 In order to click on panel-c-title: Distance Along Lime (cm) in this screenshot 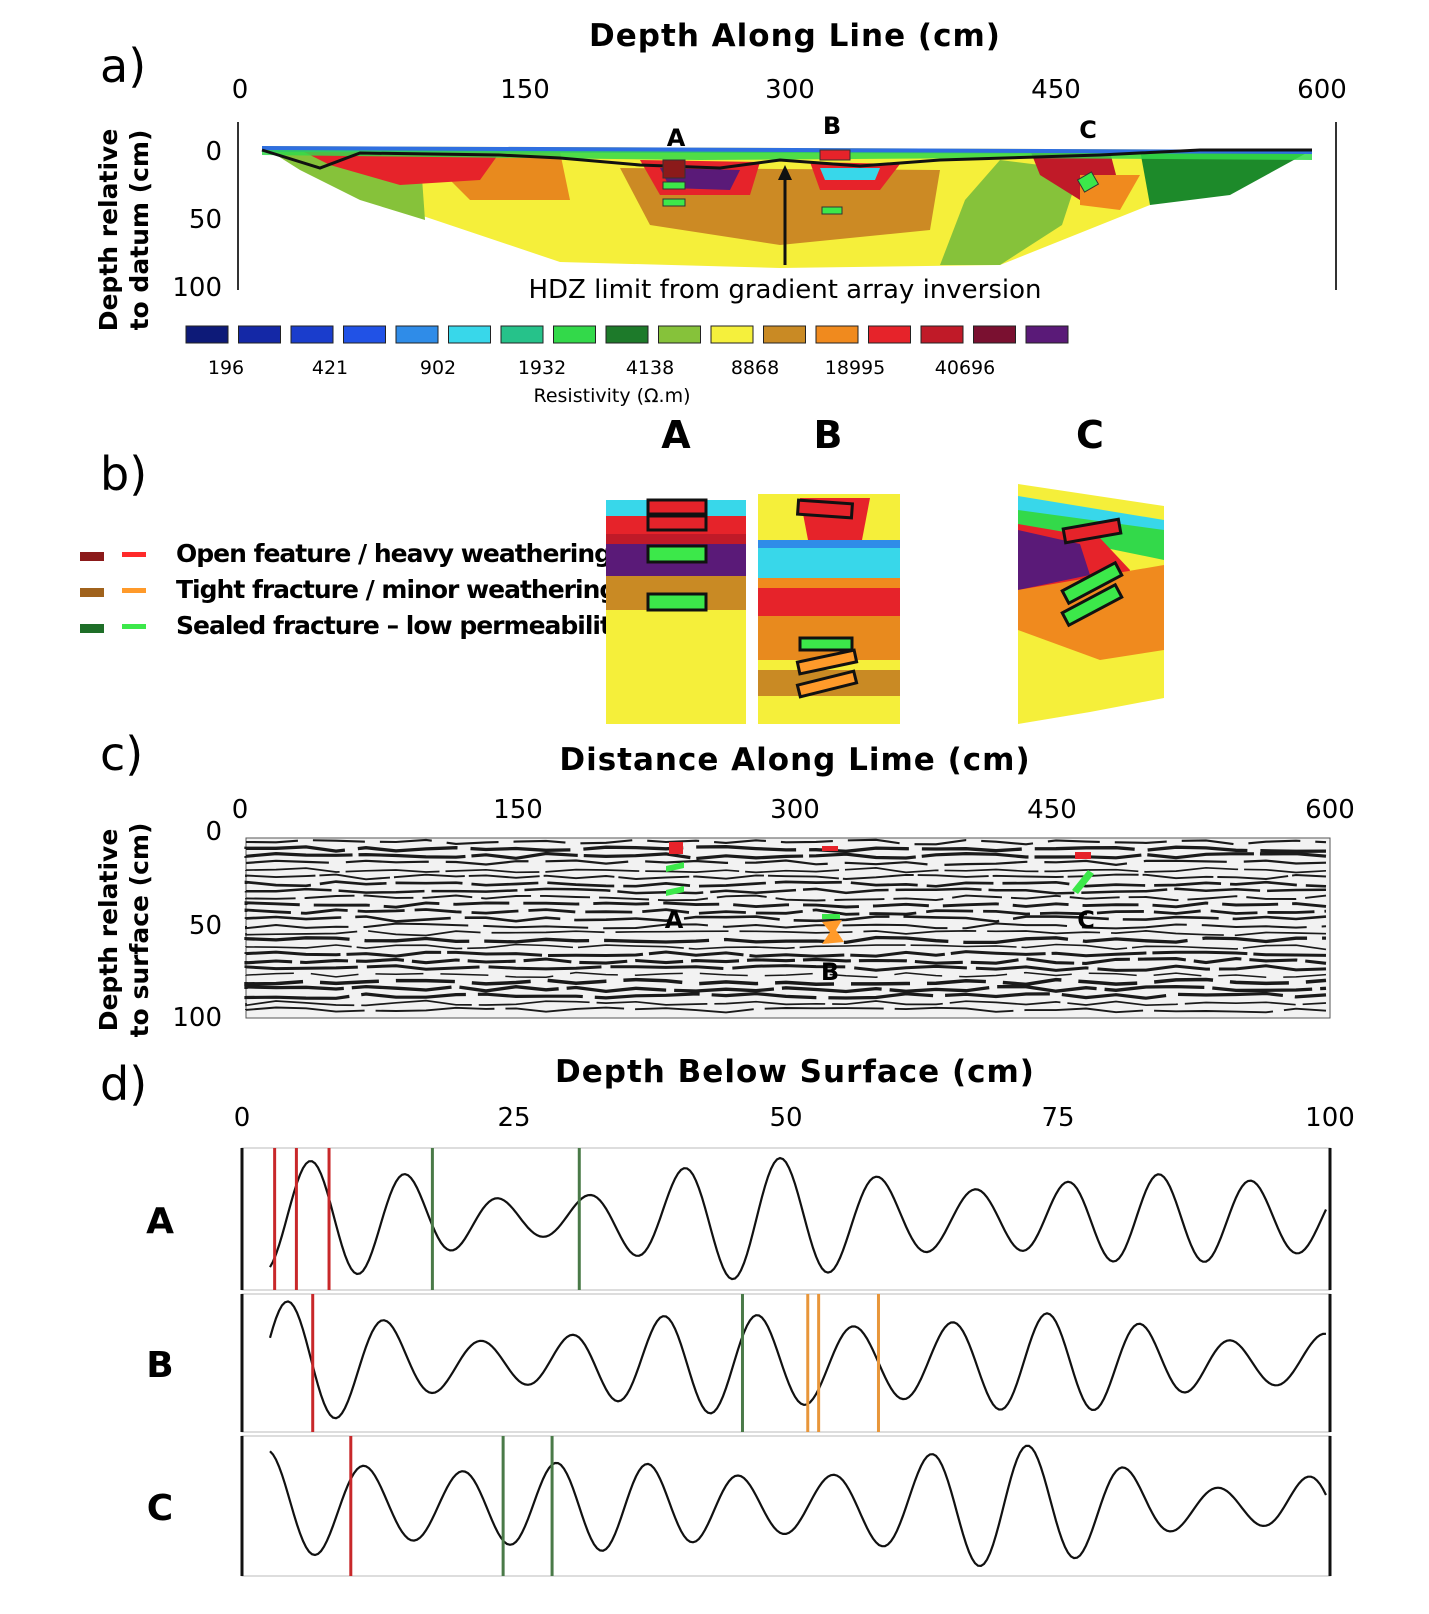, I will do `click(794, 760)`.